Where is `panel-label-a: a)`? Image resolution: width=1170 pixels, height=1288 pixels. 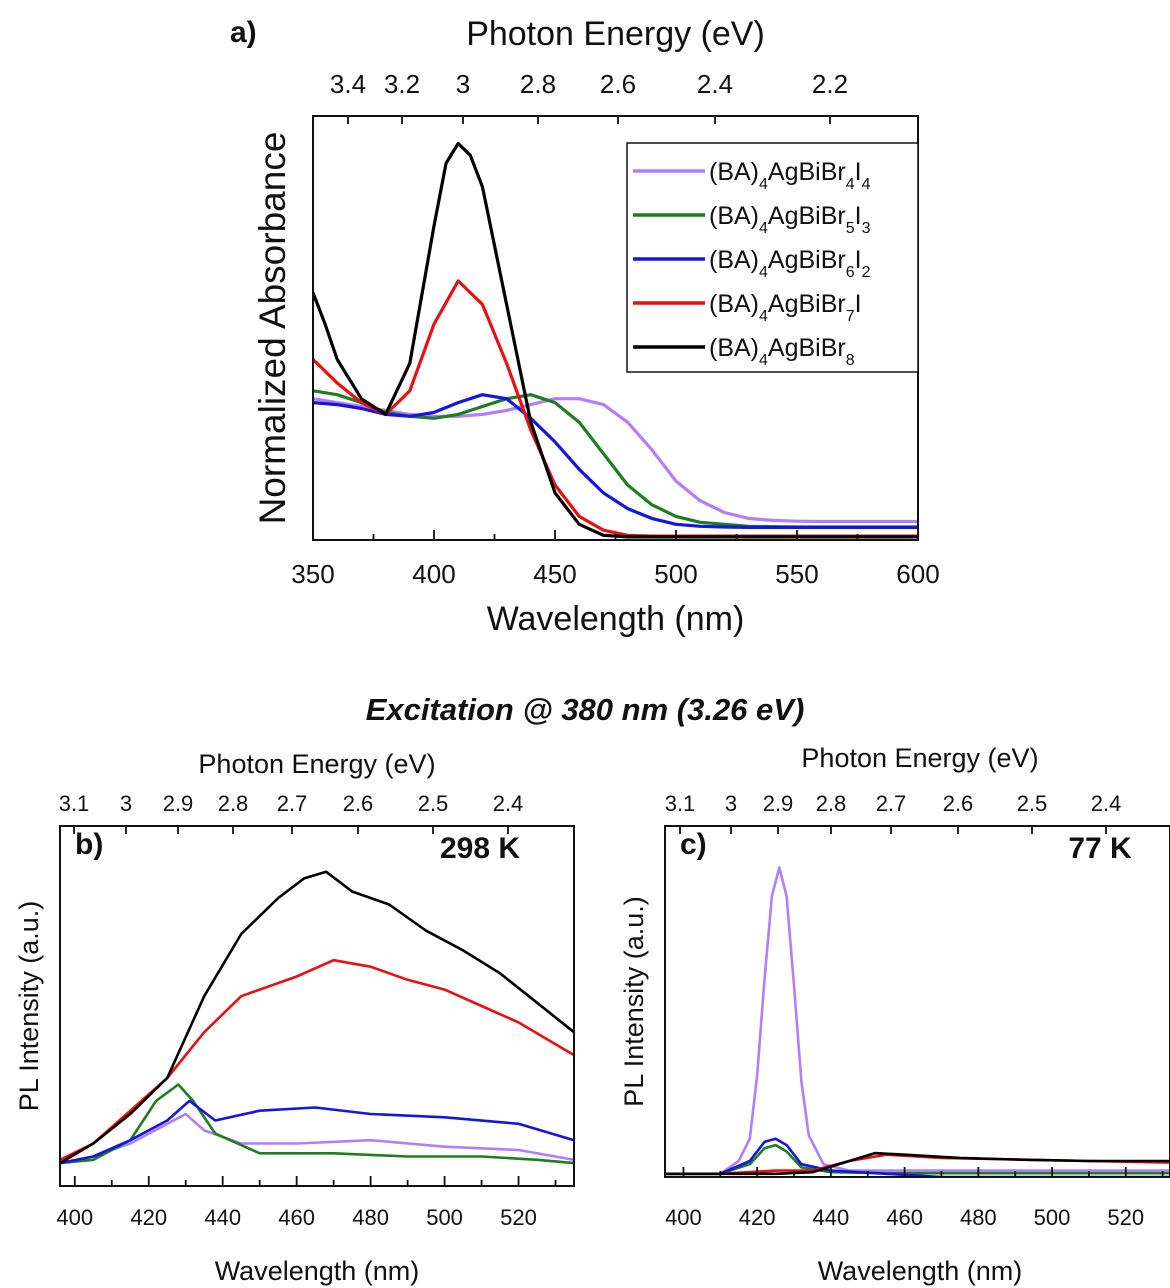
panel-label-a: a) is located at coordinates (243, 32).